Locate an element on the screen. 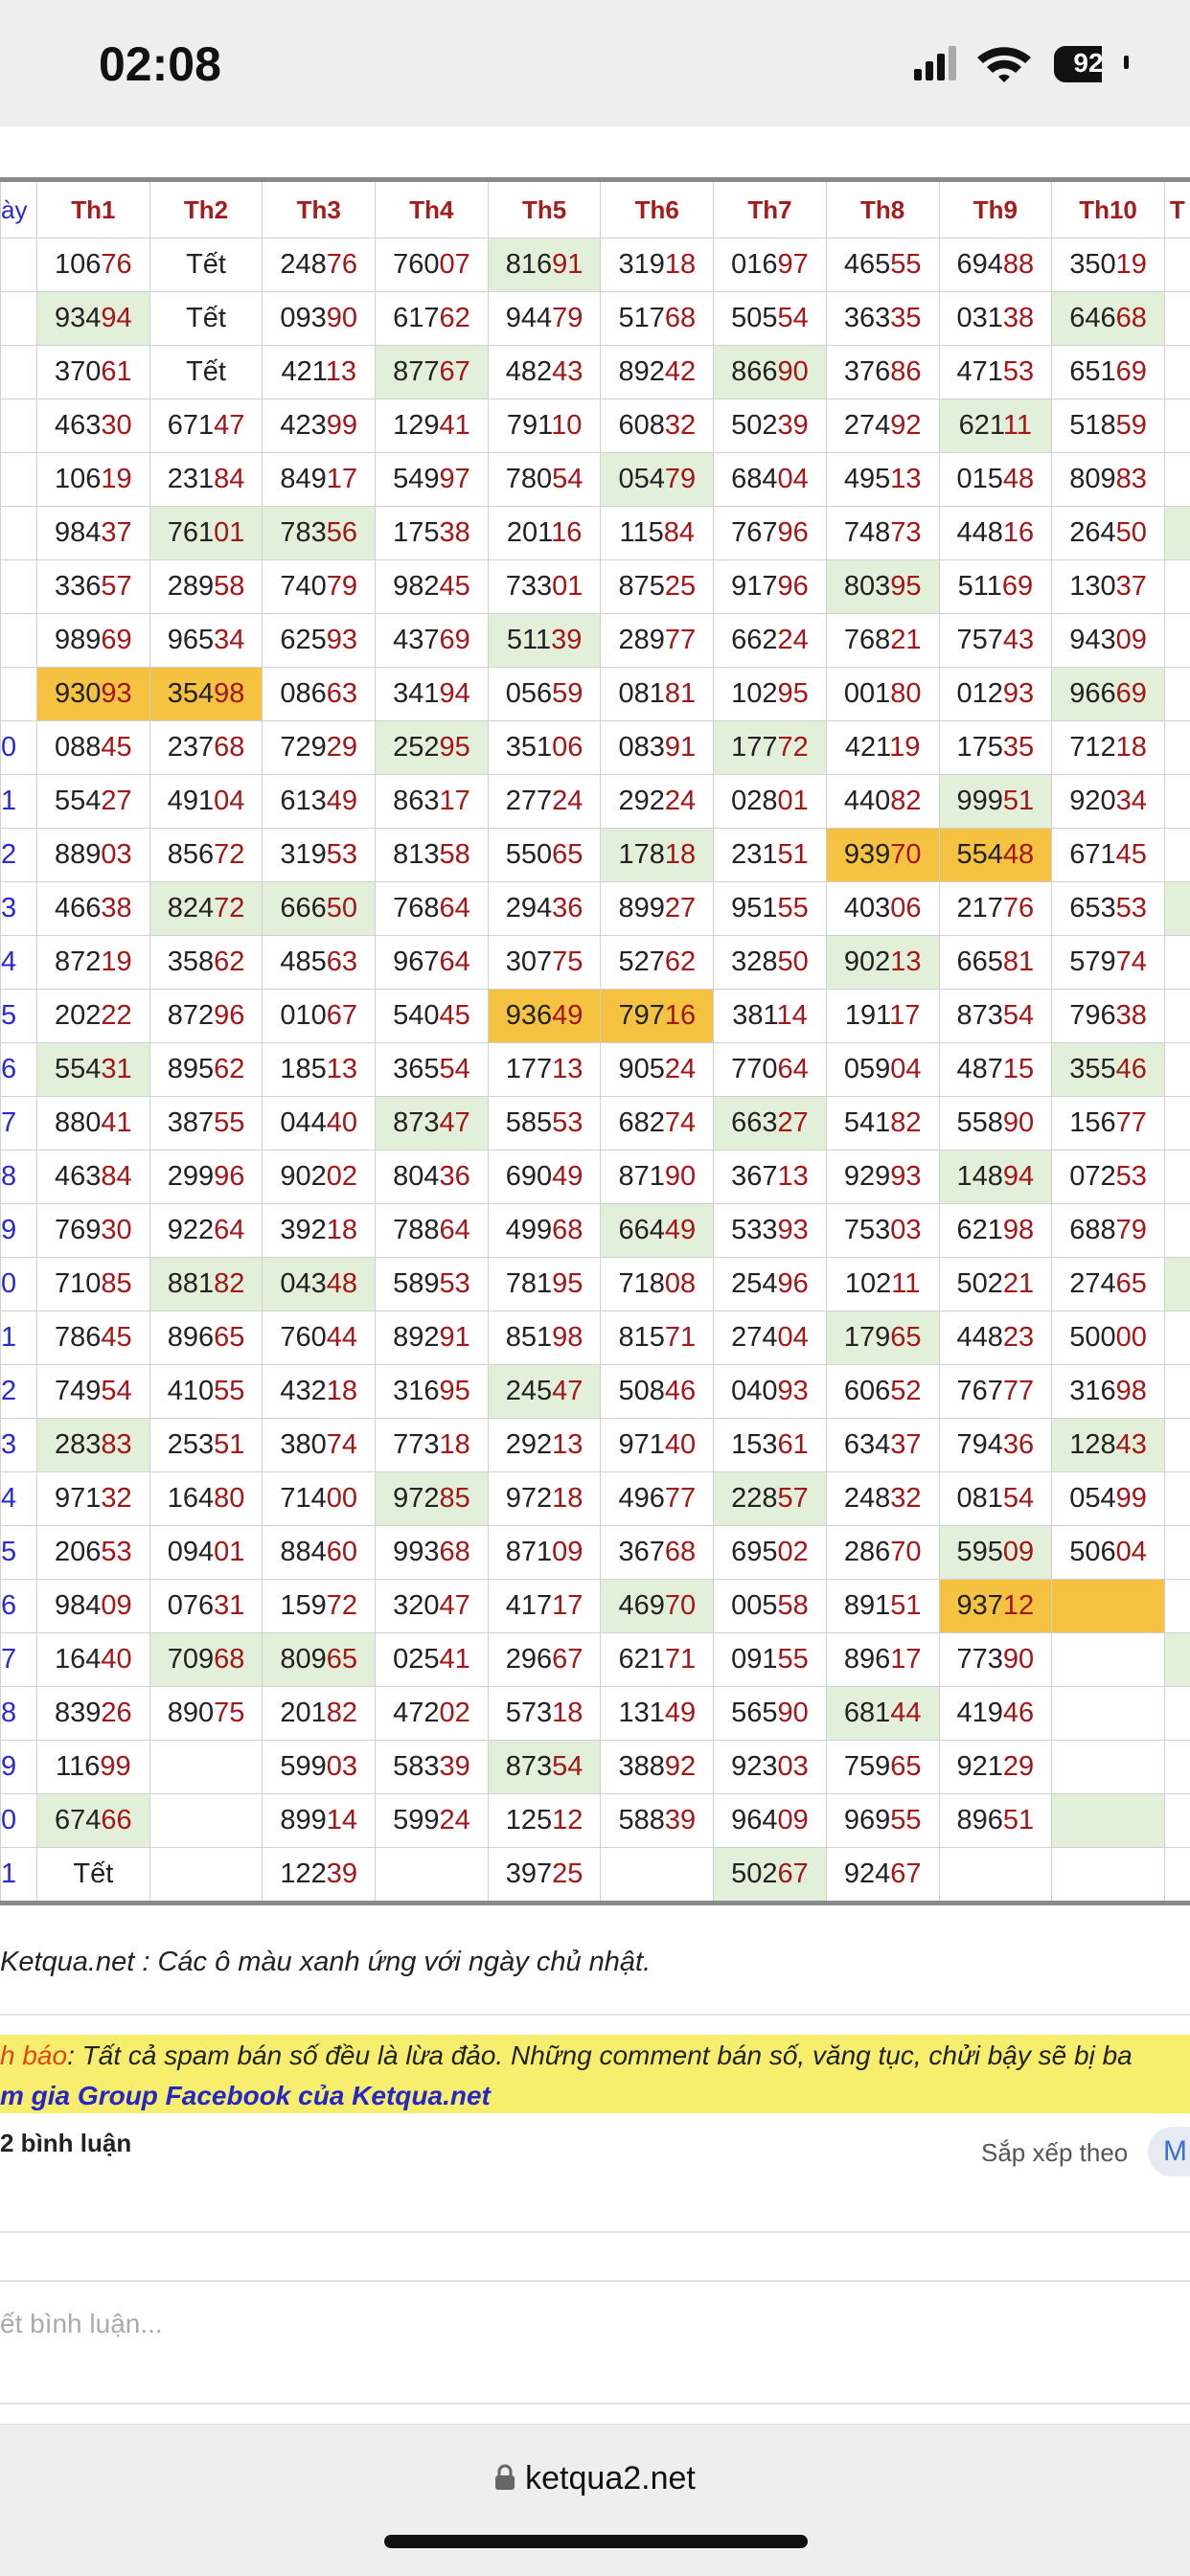 This screenshot has height=2576, width=1190. number-tail: 31 is located at coordinates (116, 1069).